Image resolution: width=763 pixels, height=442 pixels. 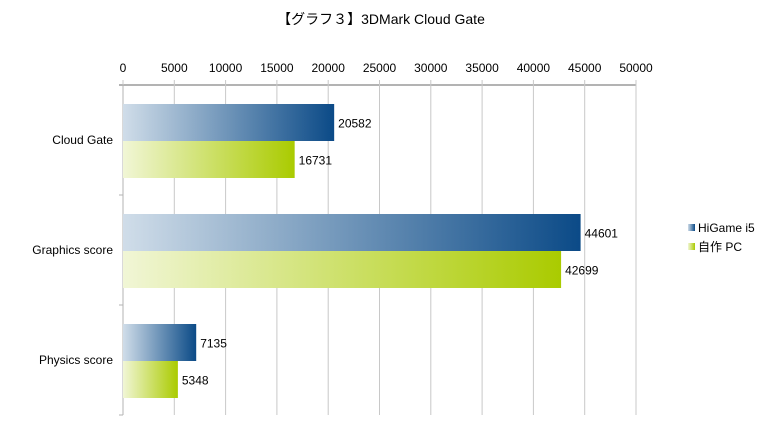 I want to click on x-tick-label: 25000, so click(x=380, y=68).